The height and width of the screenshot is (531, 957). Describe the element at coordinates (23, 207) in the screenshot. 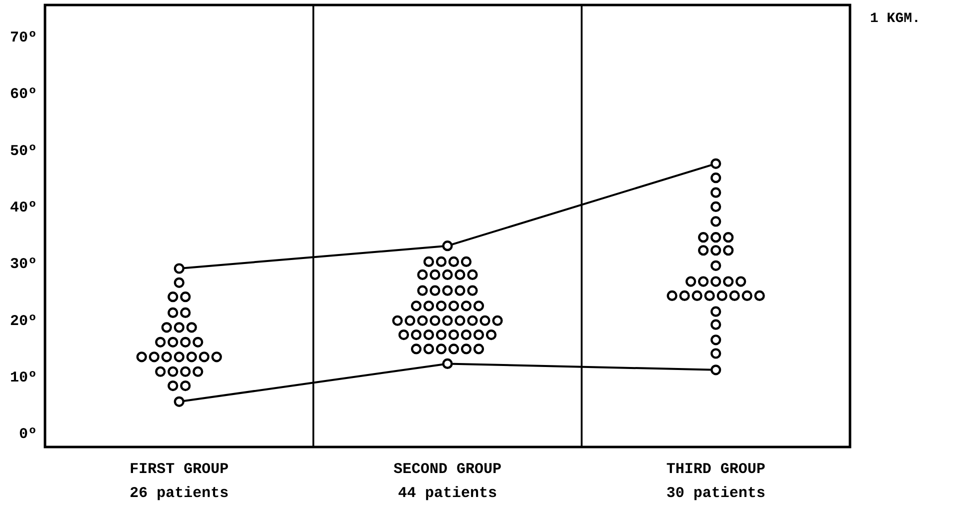

I see `y-tick-label: 40º` at that location.